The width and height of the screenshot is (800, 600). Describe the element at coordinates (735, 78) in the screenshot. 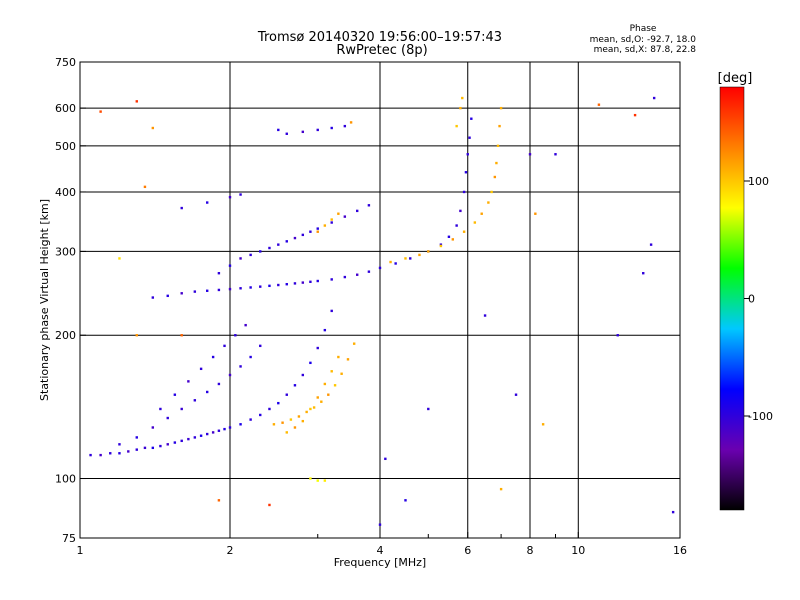

I see `colorbar-unit: [deg]` at that location.